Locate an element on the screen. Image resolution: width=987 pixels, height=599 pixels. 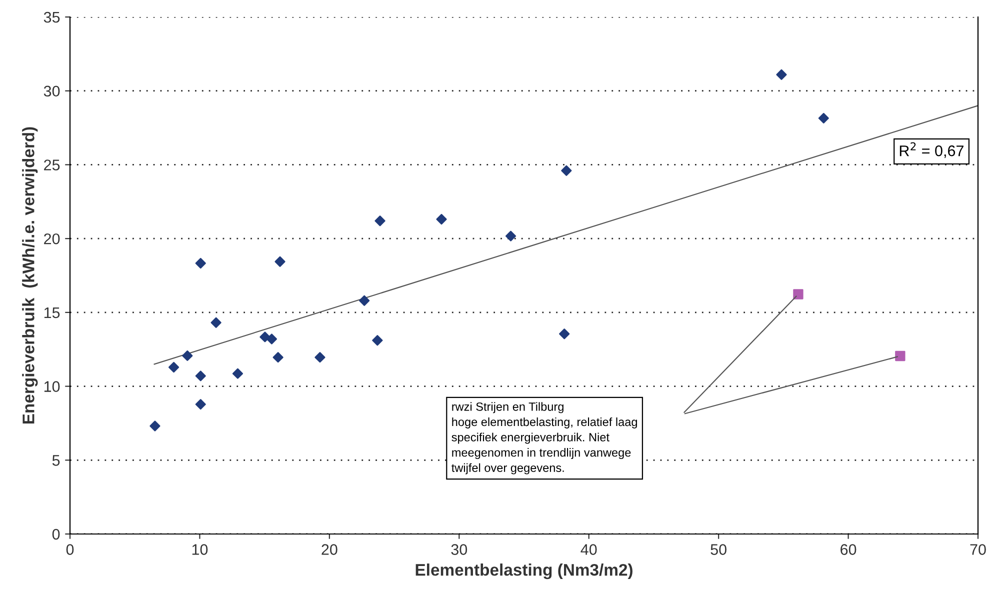
y-tick-label: 20 is located at coordinates (52, 238).